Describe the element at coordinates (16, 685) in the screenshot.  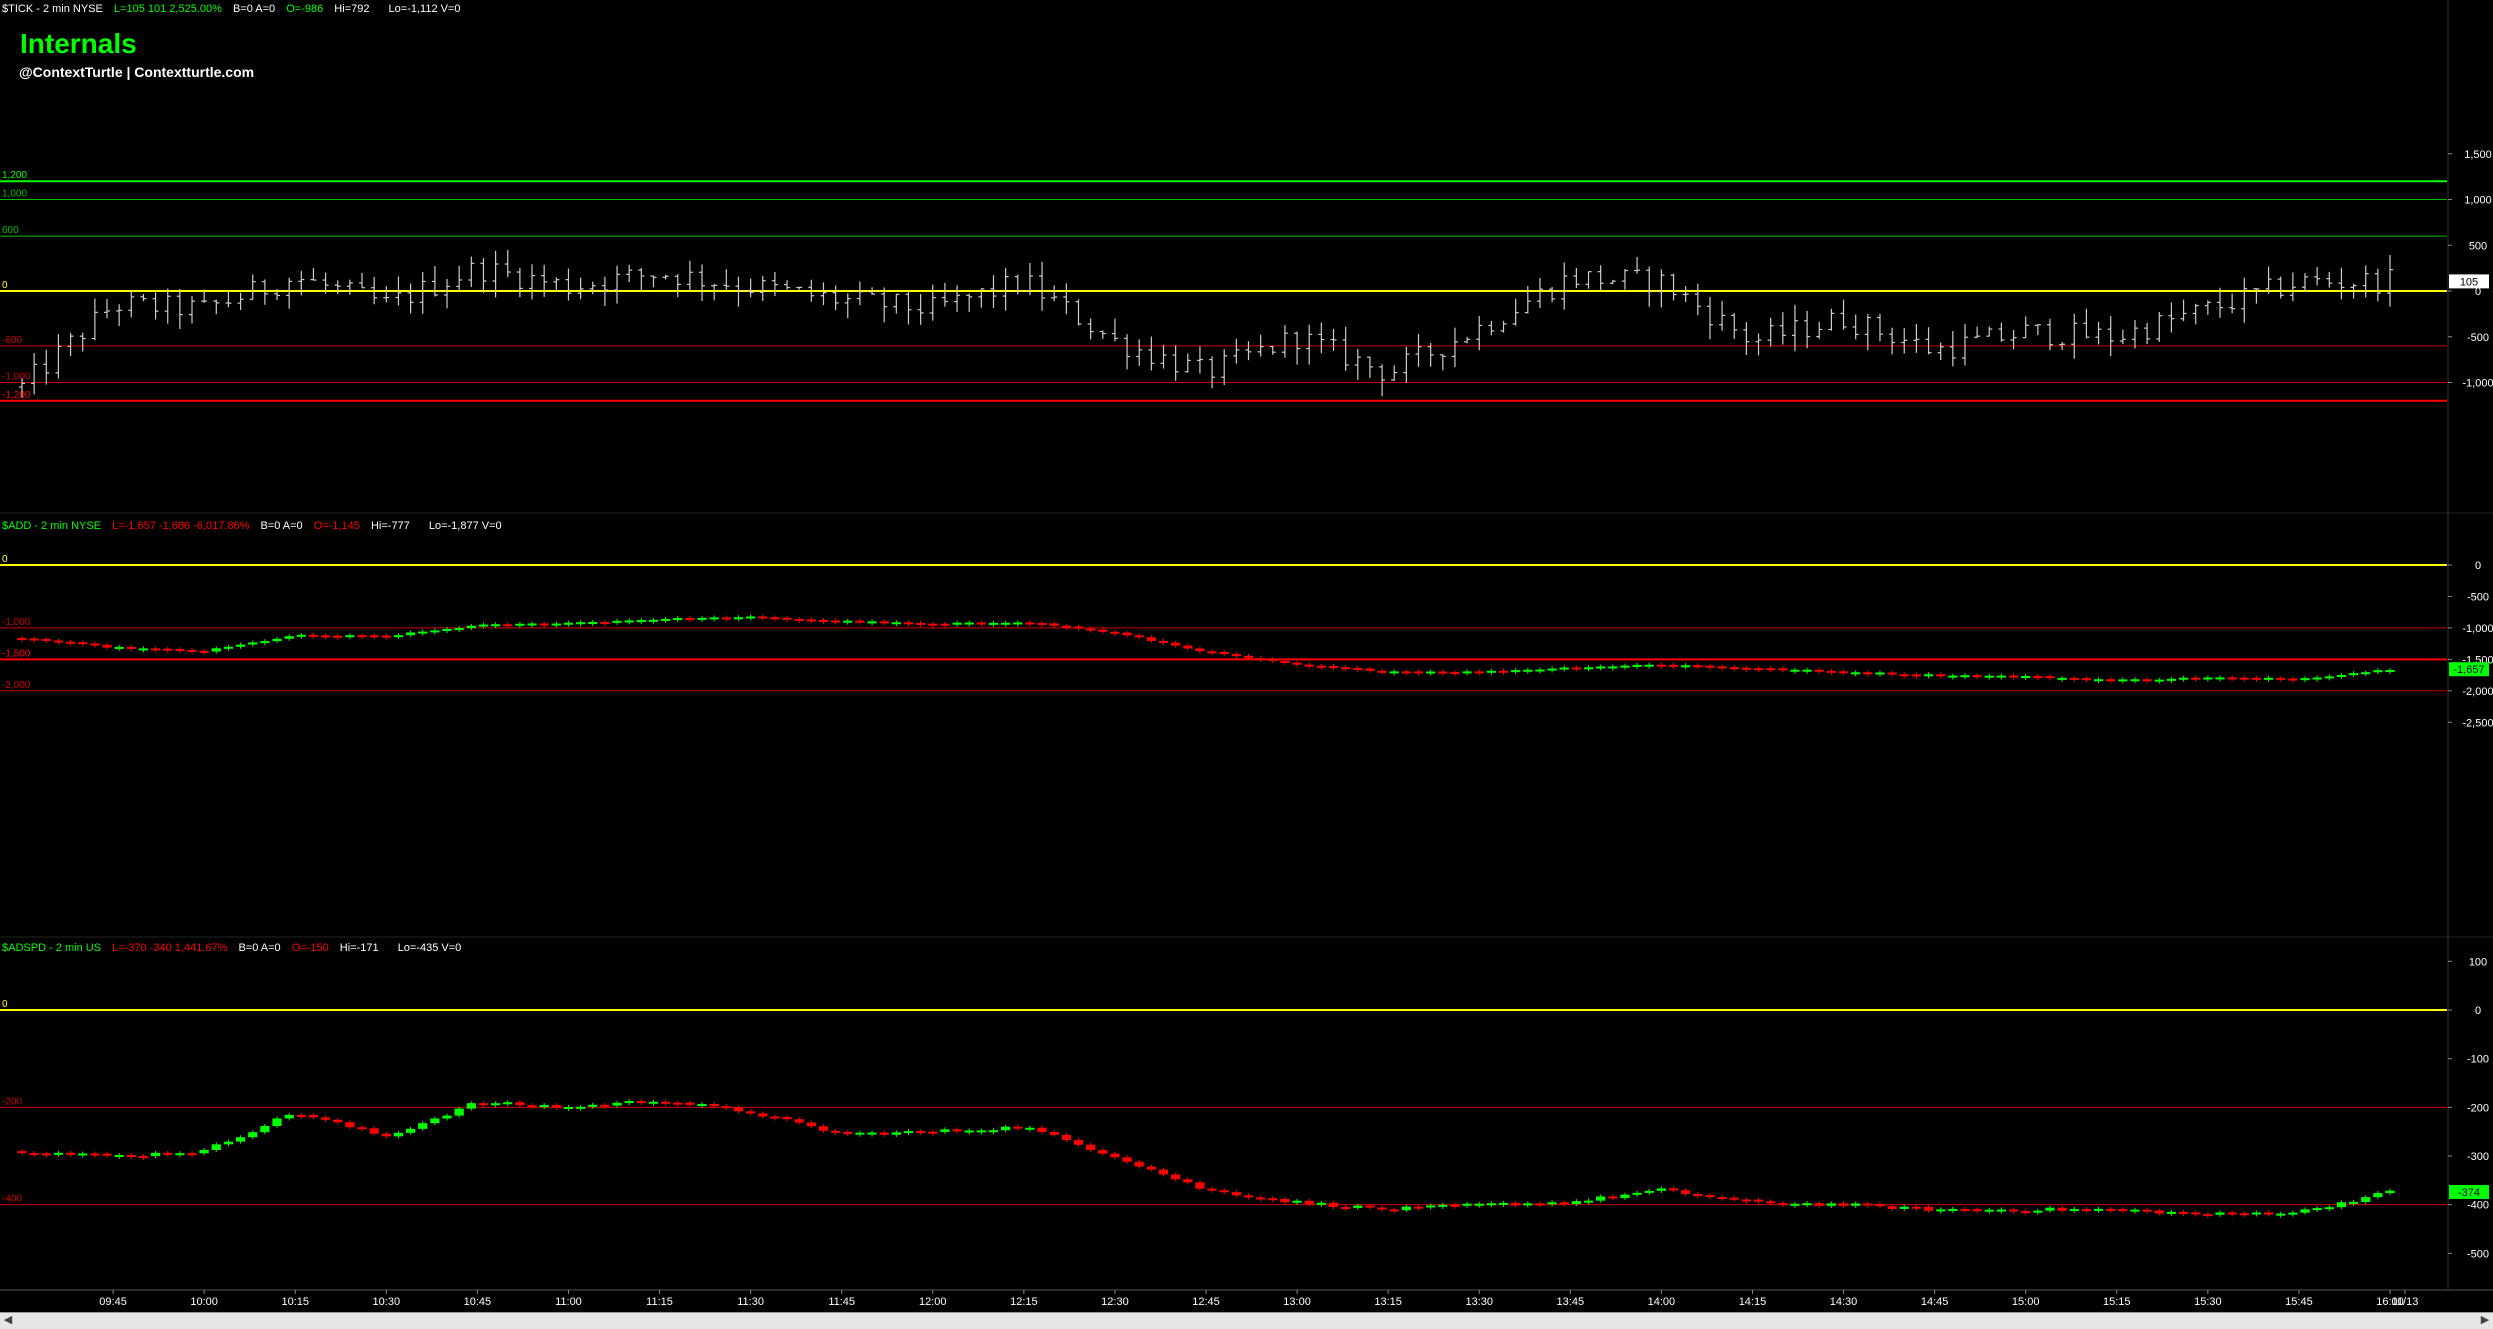
I see `add-ref-line-label: -2,000` at that location.